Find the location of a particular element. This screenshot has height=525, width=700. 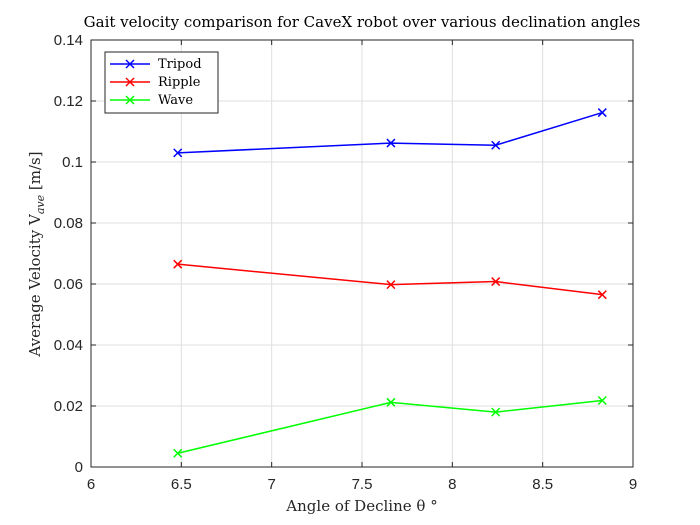

legend-marker-ripple-stroke-b is located at coordinates (130, 82).